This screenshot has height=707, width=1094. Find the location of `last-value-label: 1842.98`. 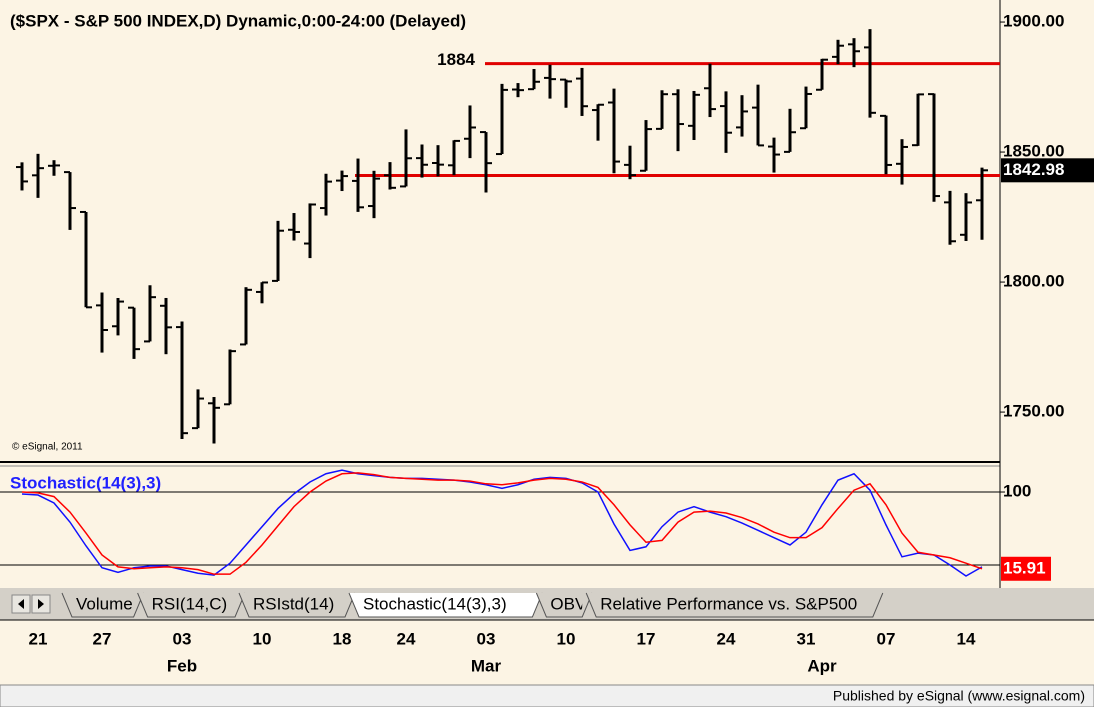

last-value-label: 1842.98 is located at coordinates (1033, 169).